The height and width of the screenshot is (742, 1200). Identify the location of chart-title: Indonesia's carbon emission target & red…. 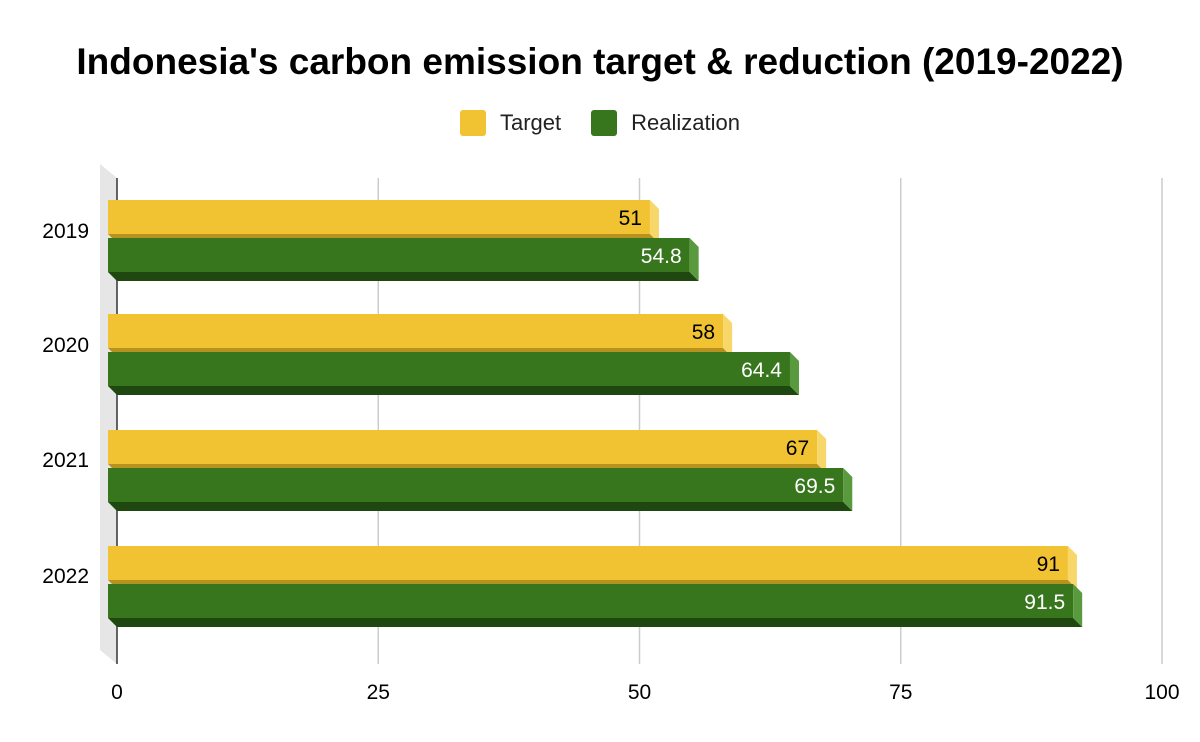
(600, 61).